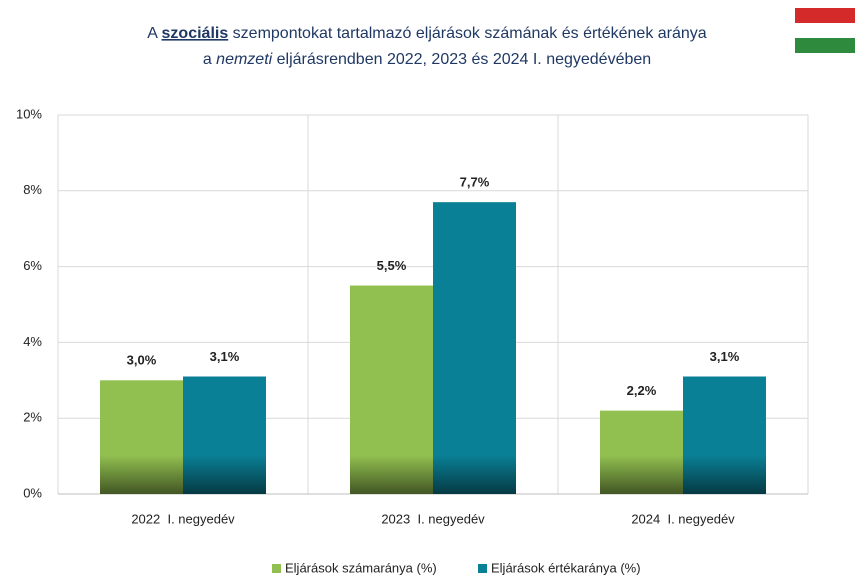  I want to click on legend-label: Eljárások számaránya (%), so click(361, 567).